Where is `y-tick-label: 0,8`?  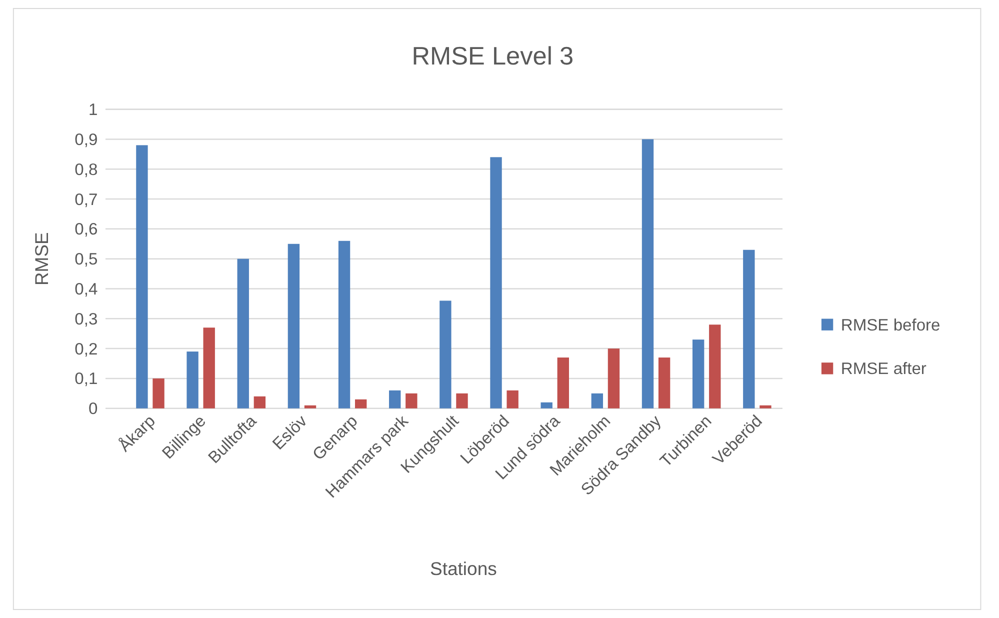
y-tick-label: 0,8 is located at coordinates (86, 169).